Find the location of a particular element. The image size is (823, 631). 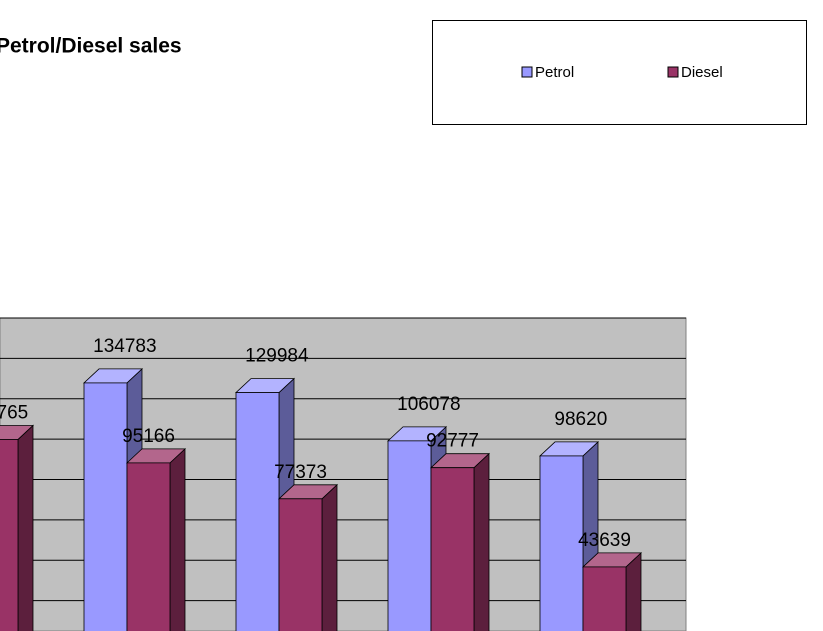

legend-box is located at coordinates (619, 72).